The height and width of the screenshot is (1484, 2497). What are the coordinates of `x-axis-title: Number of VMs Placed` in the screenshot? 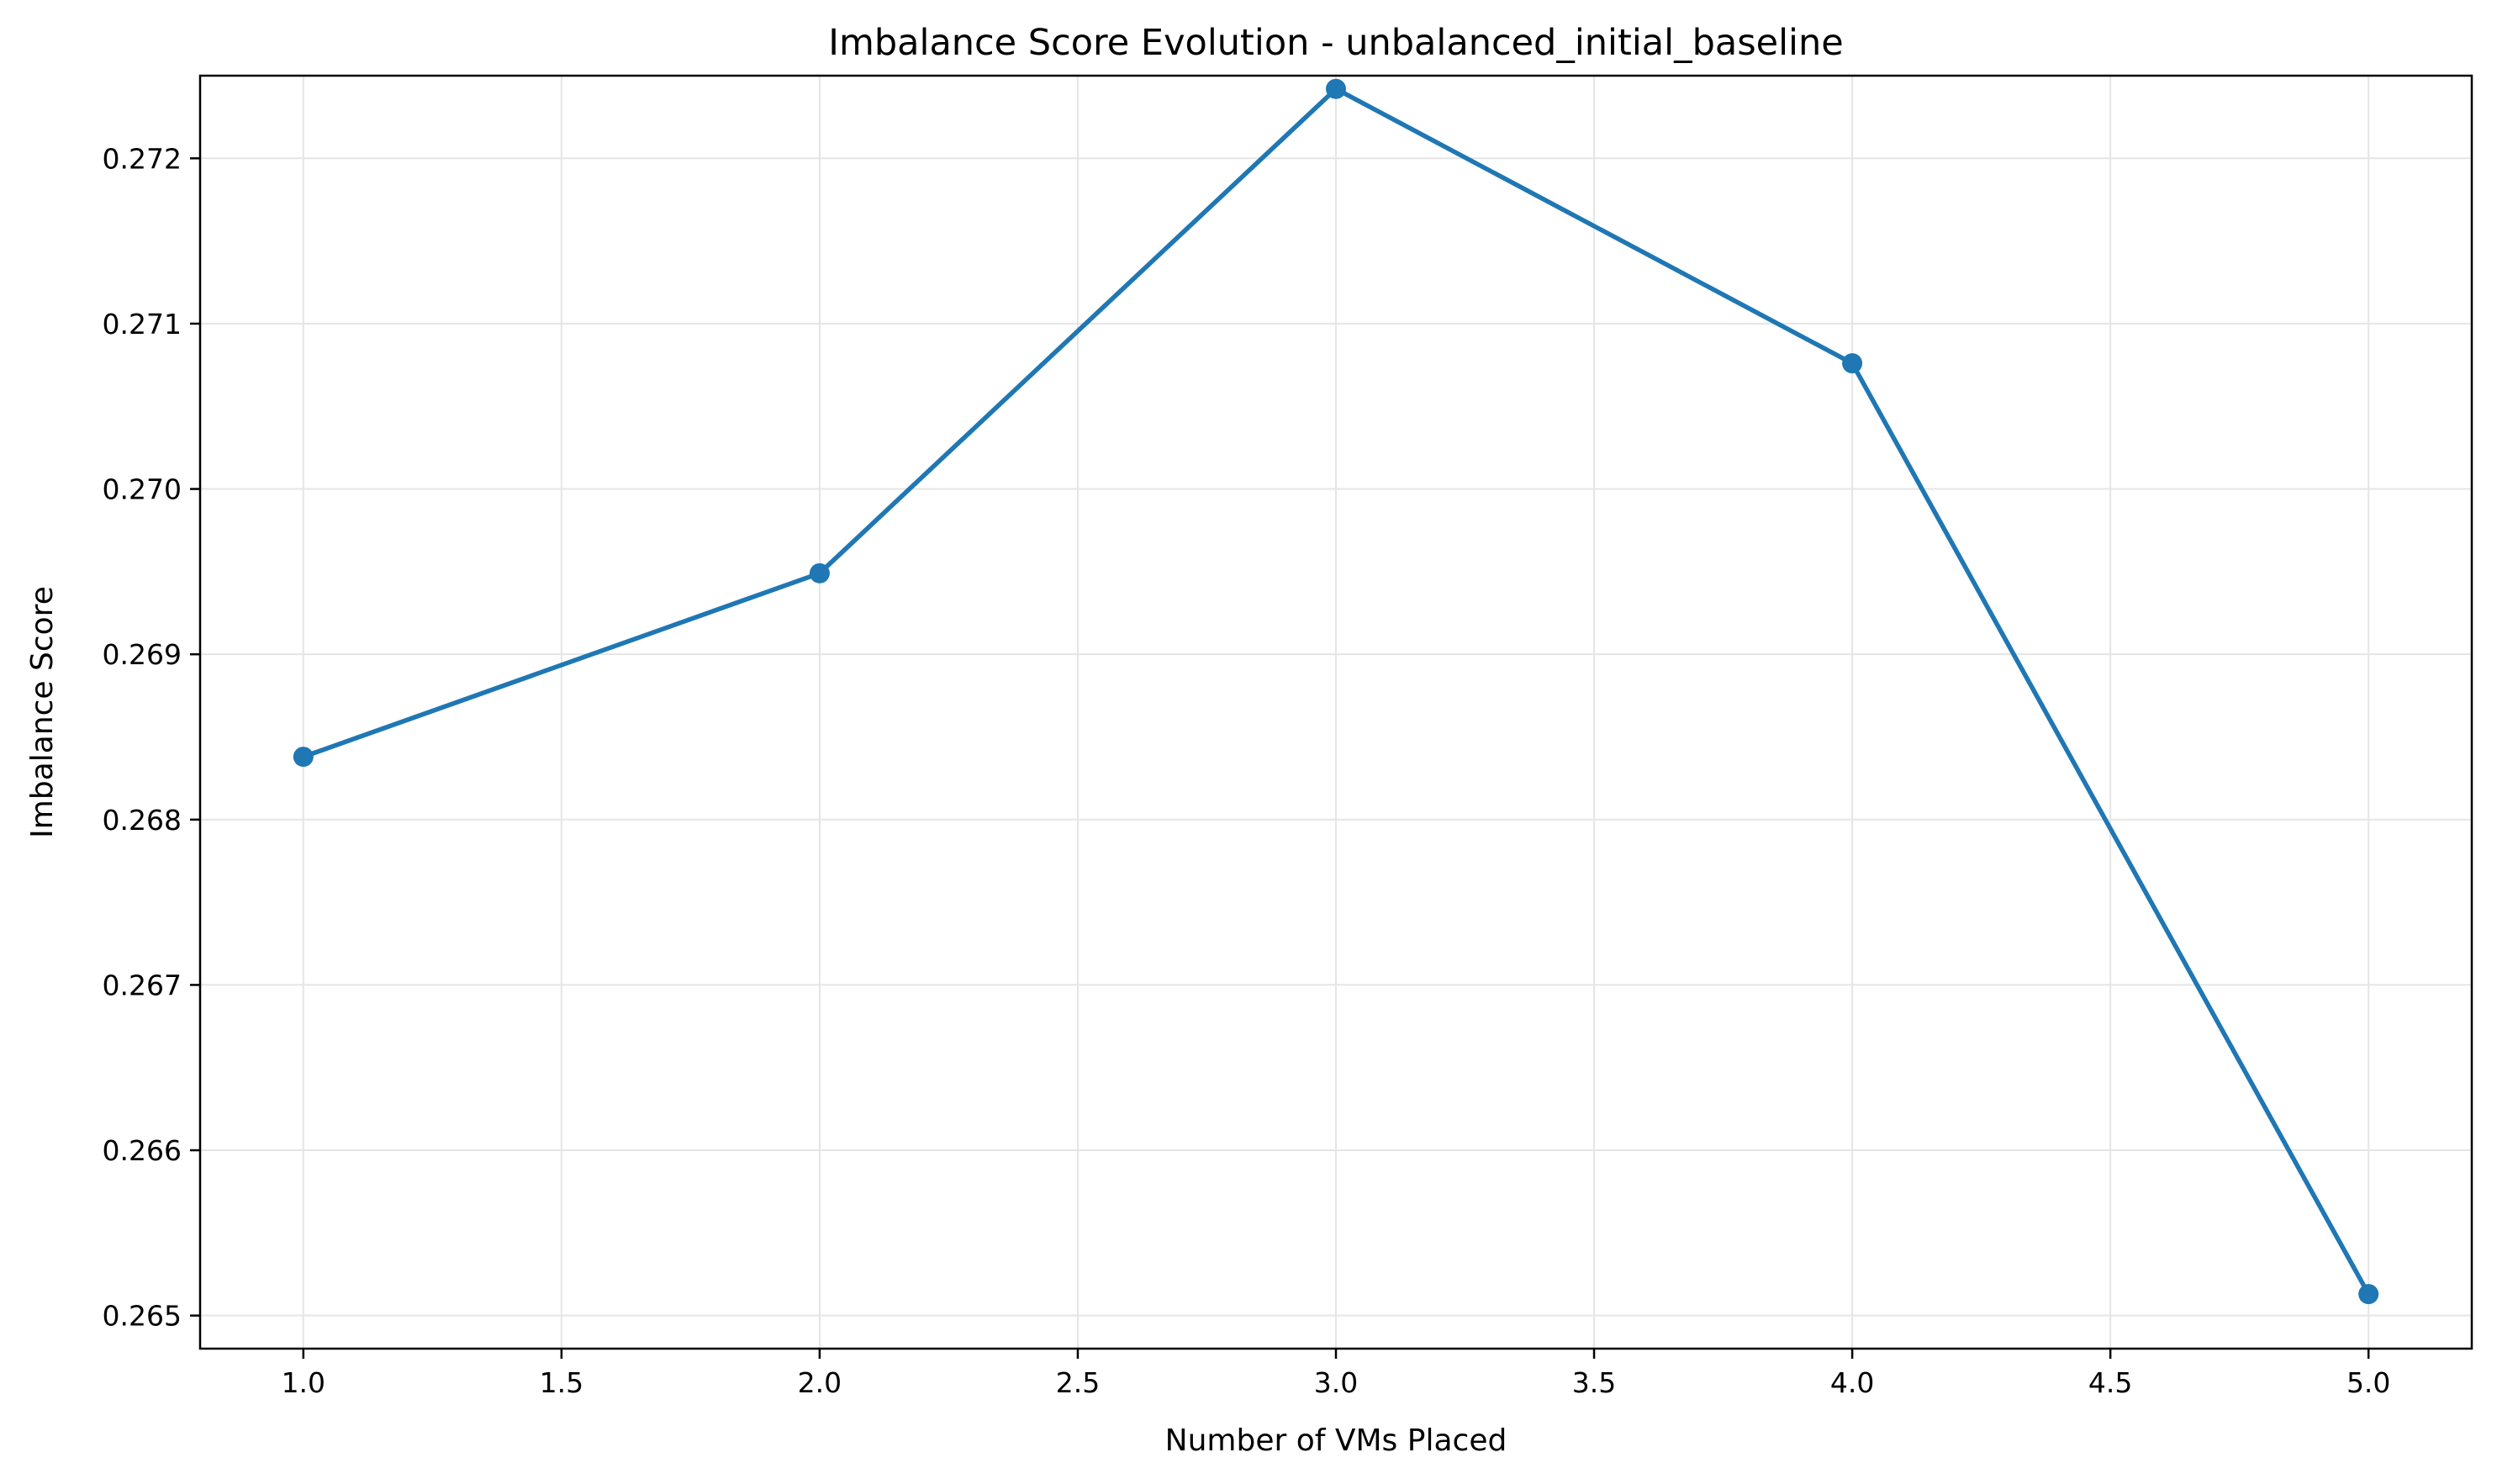 It's located at (1336, 1440).